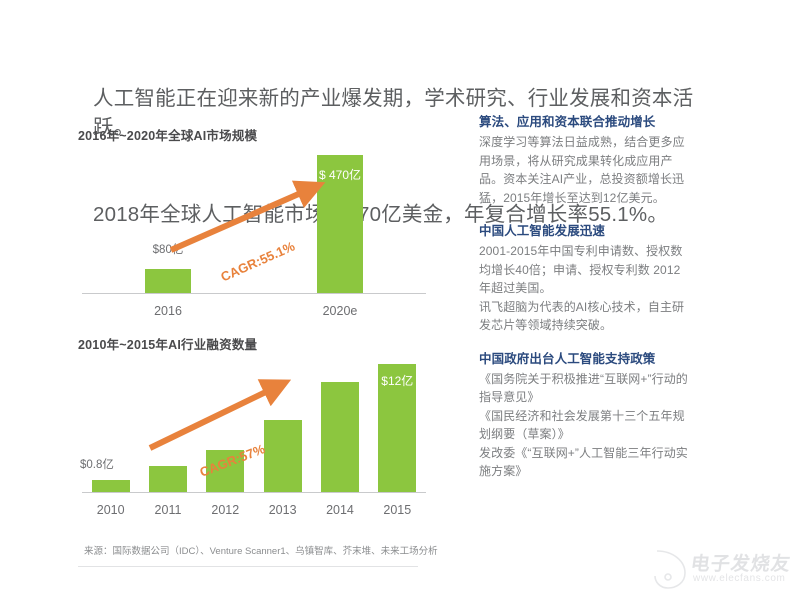  I want to click on bar-value-label-2020e: $ 470亿, so click(340, 175).